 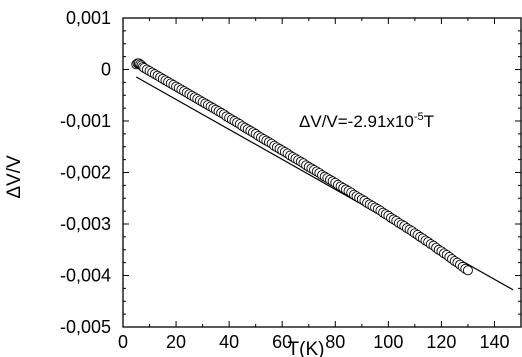 What do you see at coordinates (282, 342) in the screenshot?
I see `x-tick-label: 60` at bounding box center [282, 342].